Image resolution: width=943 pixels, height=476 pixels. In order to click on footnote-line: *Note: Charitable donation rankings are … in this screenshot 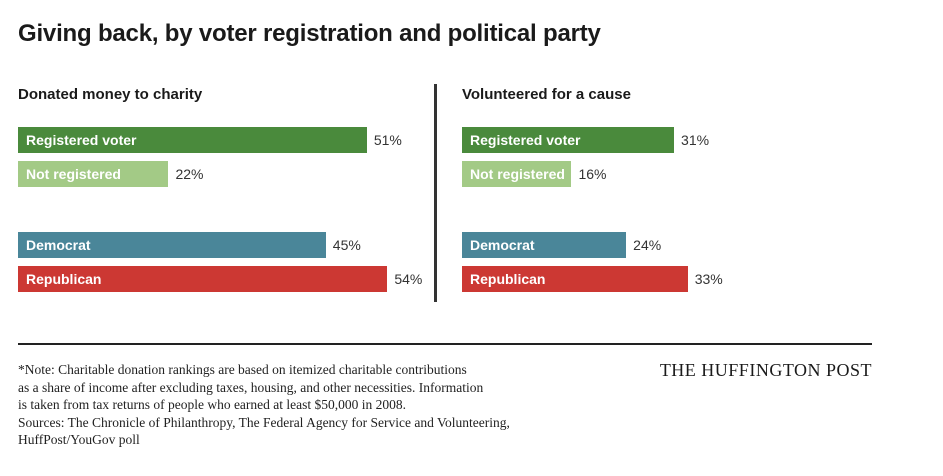, I will do `click(242, 369)`.